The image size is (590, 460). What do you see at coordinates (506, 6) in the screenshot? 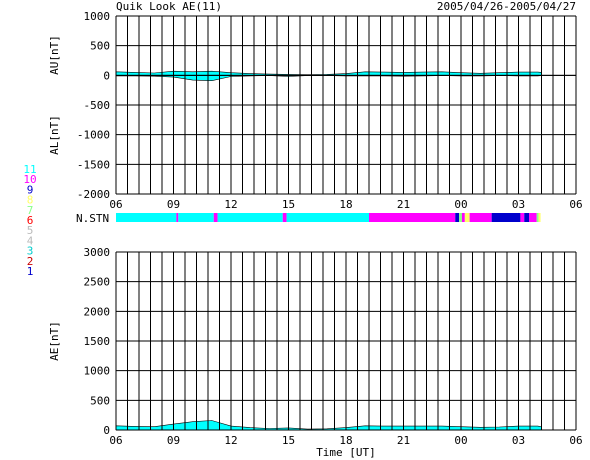
I see `date-range: 2005/04/26-2005/04/27` at bounding box center [506, 6].